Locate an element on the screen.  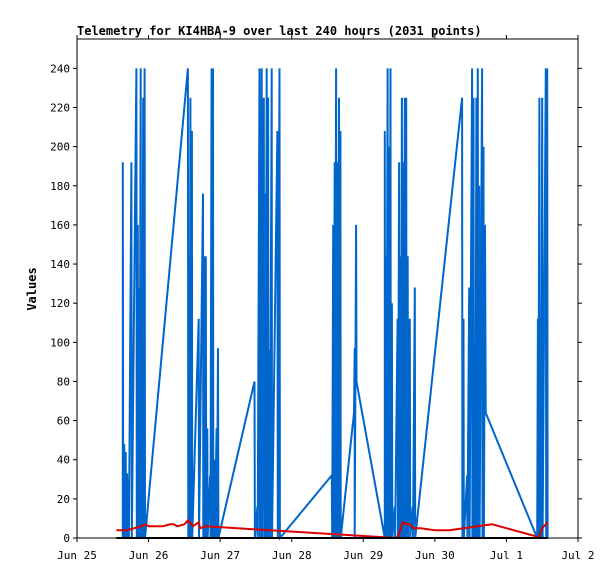
y-axis-label: Values is located at coordinates (32, 288).